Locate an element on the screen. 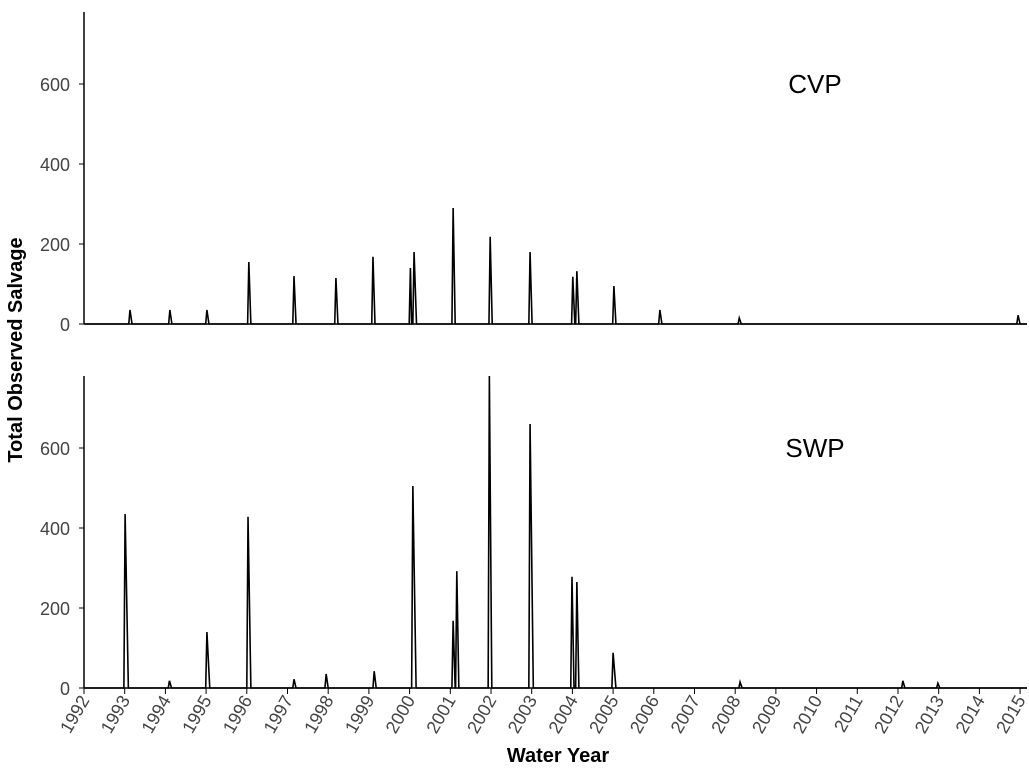 Image resolution: width=1029 pixels, height=772 pixels. x-tick-label: 1993 is located at coordinates (115, 714).